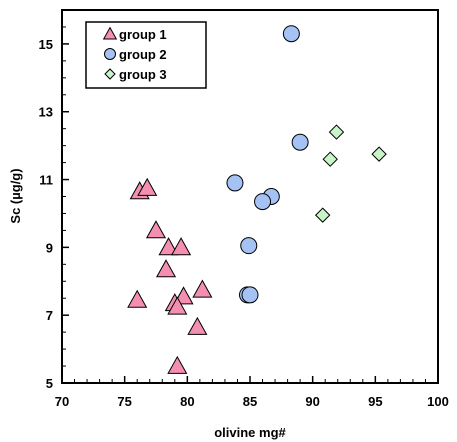  What do you see at coordinates (438, 401) in the screenshot?
I see `x-tick-label: 100` at bounding box center [438, 401].